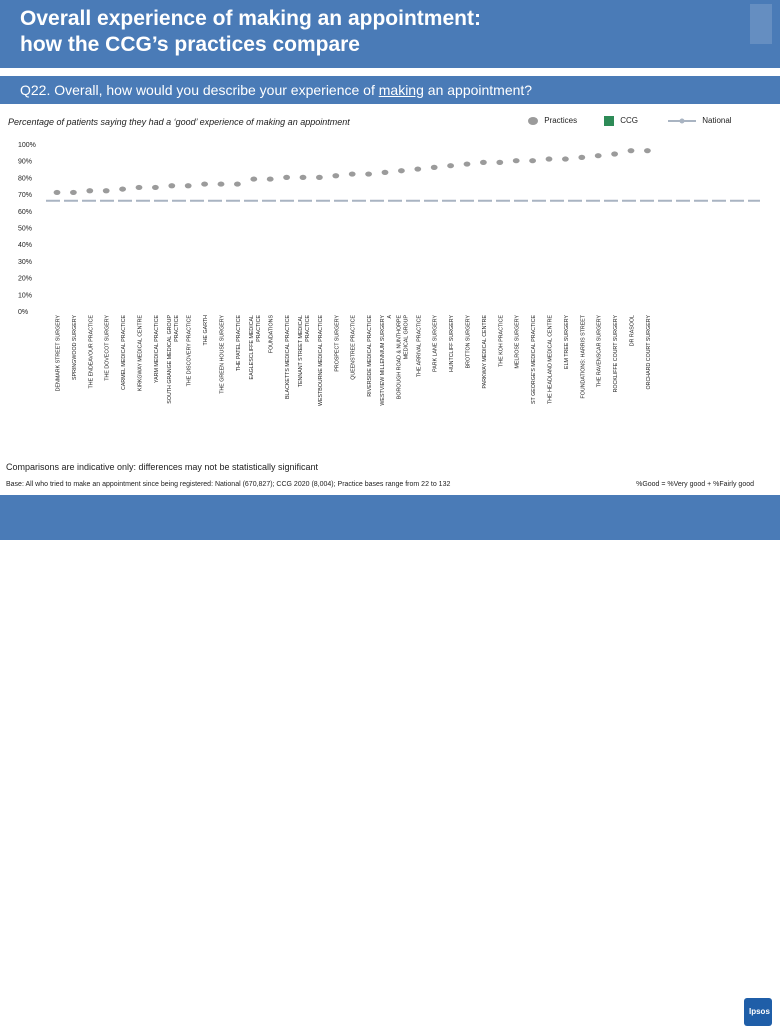 This screenshot has width=780, height=1030. Describe the element at coordinates (25, 295) in the screenshot. I see `y-tick-label: 10%` at that location.